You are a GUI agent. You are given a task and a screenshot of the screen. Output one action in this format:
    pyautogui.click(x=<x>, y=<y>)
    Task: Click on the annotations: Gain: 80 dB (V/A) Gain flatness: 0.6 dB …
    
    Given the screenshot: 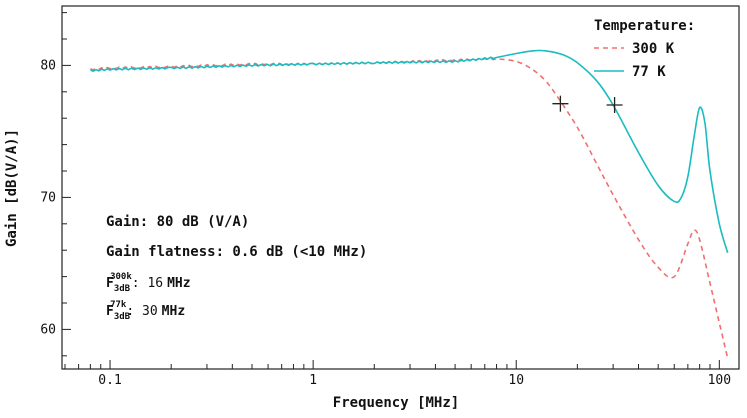 What is the action you would take?
    pyautogui.click(x=236, y=268)
    